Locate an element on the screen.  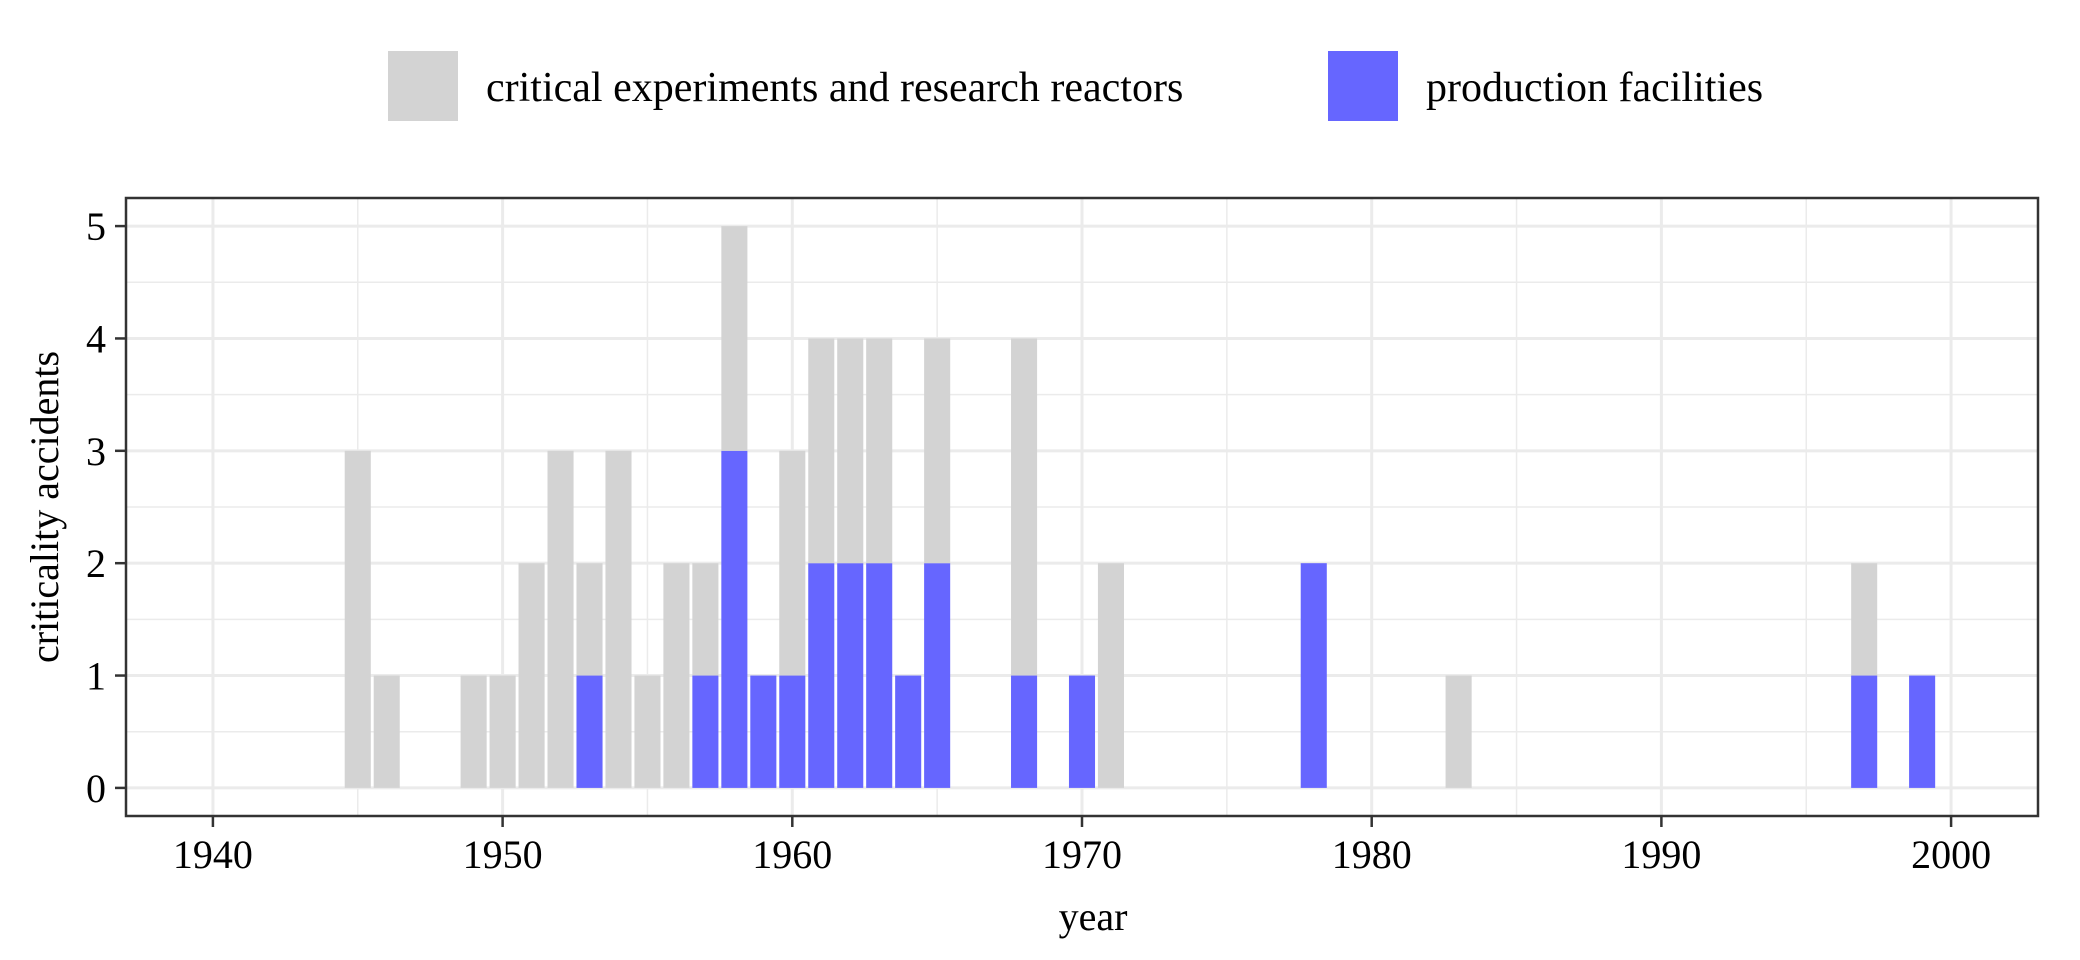
bar-1960-production is located at coordinates (792, 731).